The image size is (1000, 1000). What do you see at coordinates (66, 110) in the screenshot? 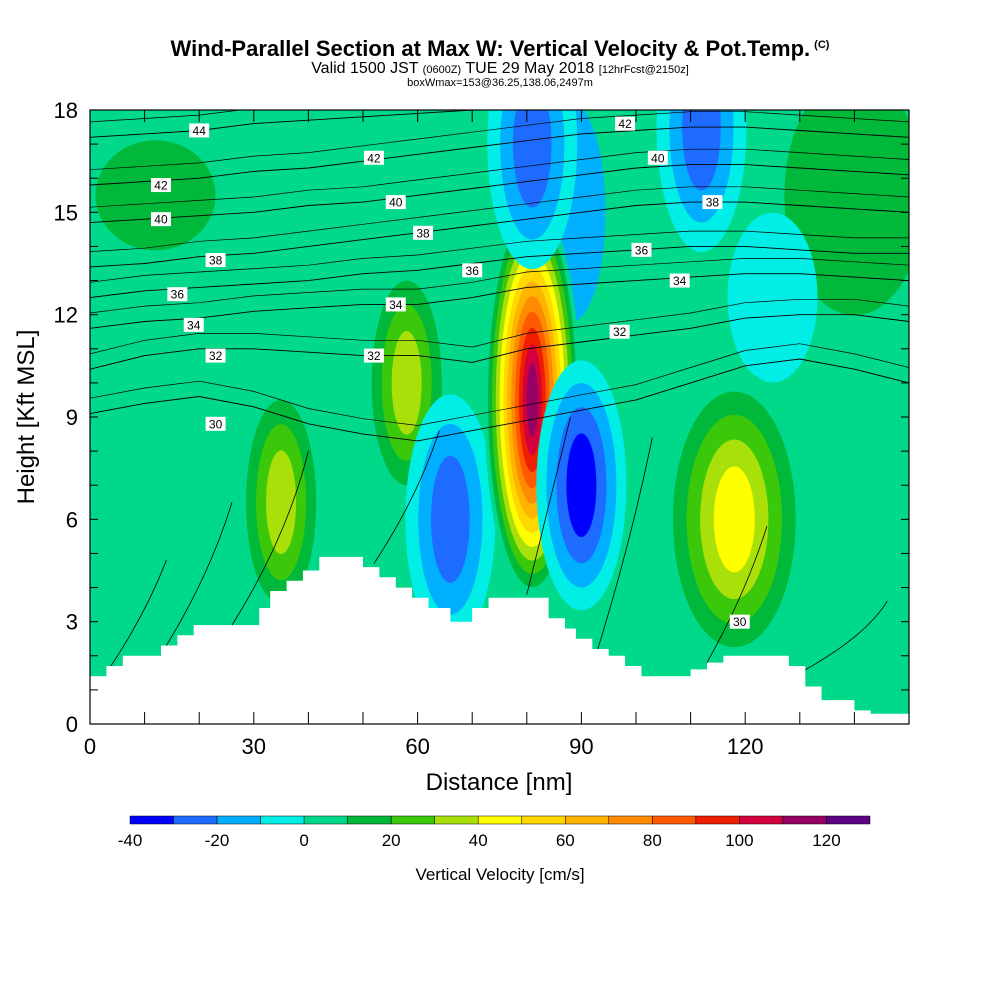
I see `y-tick-label: 18` at bounding box center [66, 110].